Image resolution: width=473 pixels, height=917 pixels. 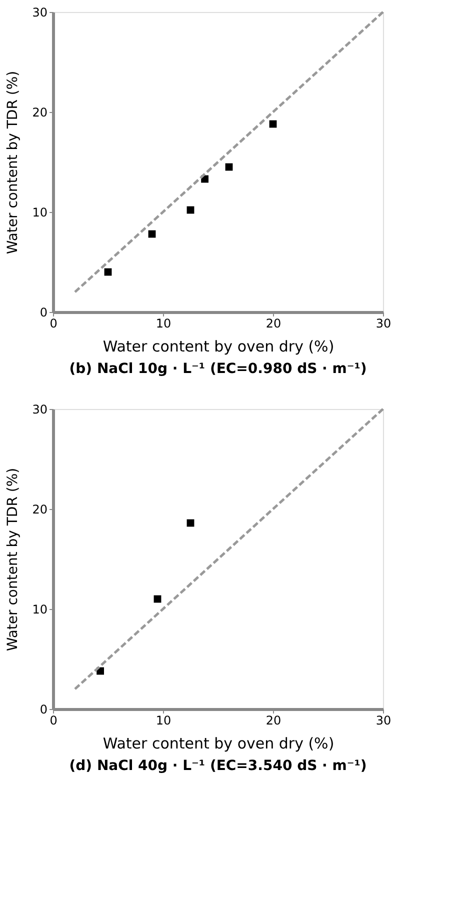 What do you see at coordinates (218, 766) in the screenshot?
I see `text: (d) NaCl 40g · L⁻¹ (EC=3.540 dS · m⁻¹)` at bounding box center [218, 766].